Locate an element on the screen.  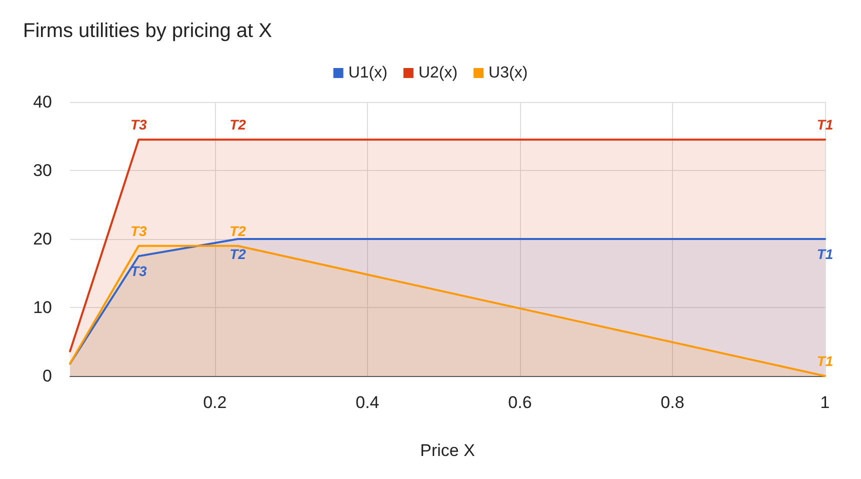
x-axis-title: Price X is located at coordinates (447, 450).